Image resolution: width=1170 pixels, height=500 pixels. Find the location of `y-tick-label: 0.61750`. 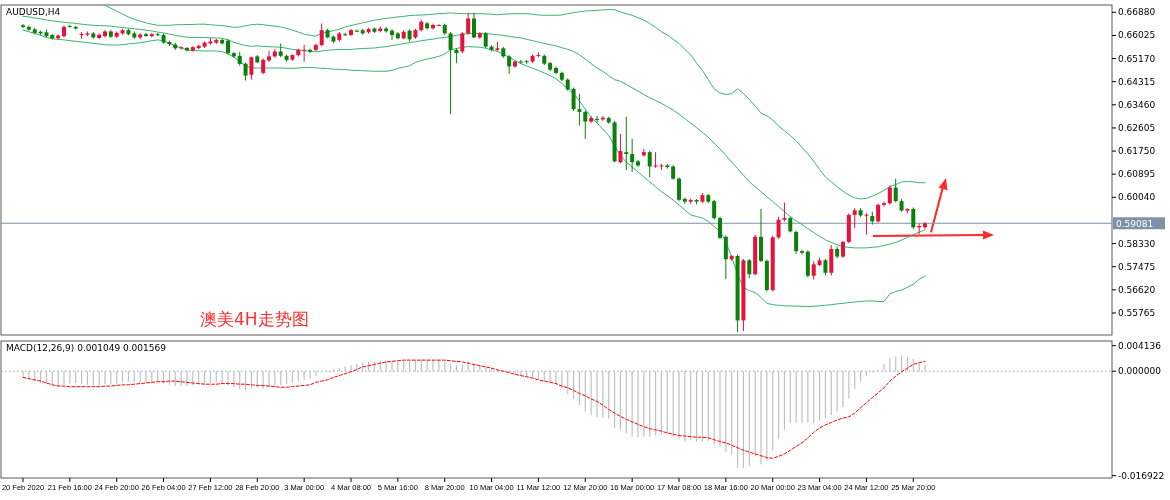

y-tick-label: 0.61750 is located at coordinates (1137, 151).